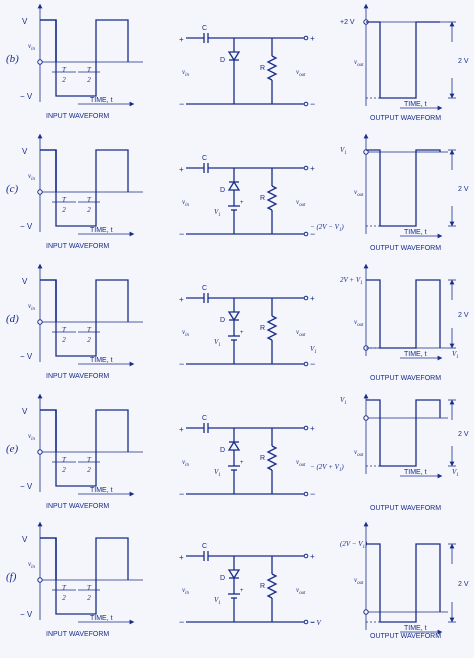 This screenshot has height=658, width=474. What do you see at coordinates (12, 449) in the screenshot?
I see `row-label: (e)` at bounding box center [12, 449].